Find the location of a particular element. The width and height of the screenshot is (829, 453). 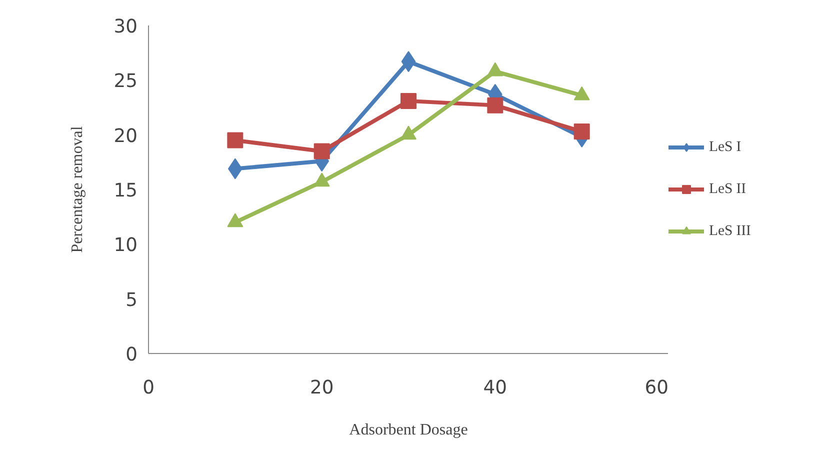

x-tick-label: 20 is located at coordinates (322, 388).